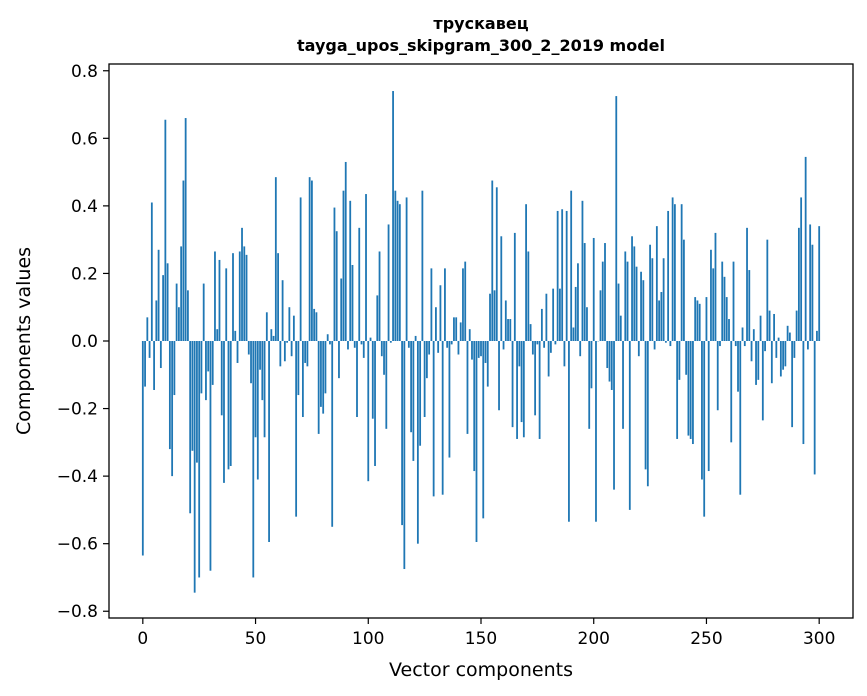 This screenshot has width=867, height=696. What do you see at coordinates (481, 670) in the screenshot?
I see `x-axis-label: Vector components` at bounding box center [481, 670].